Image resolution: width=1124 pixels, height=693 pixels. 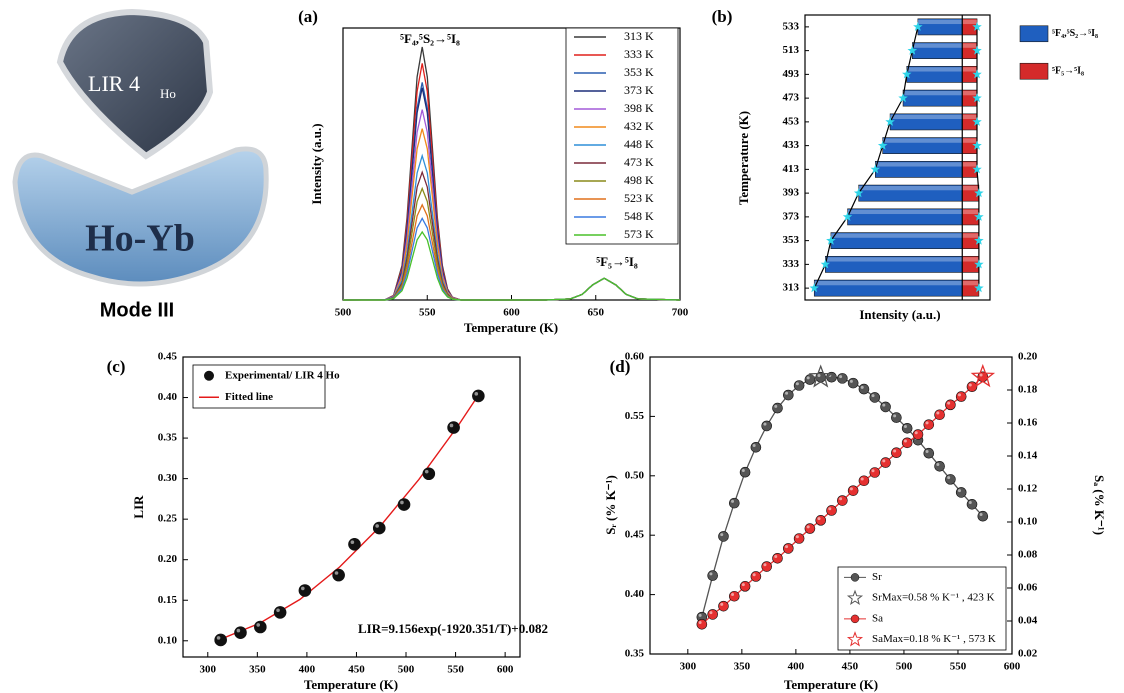 What do you see at coordinates (791, 74) in the screenshot?
I see `y-tick-label: 493` at bounding box center [791, 74].